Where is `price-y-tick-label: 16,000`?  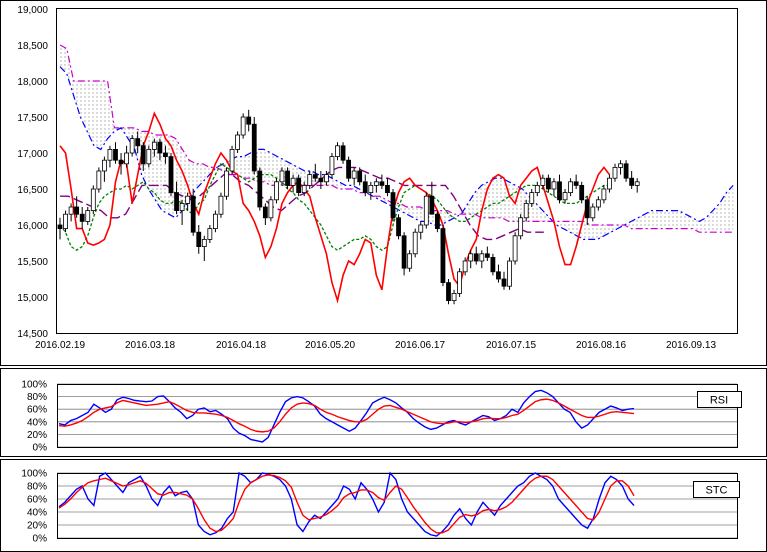
price-y-tick-label: 16,000 is located at coordinates (32, 226).